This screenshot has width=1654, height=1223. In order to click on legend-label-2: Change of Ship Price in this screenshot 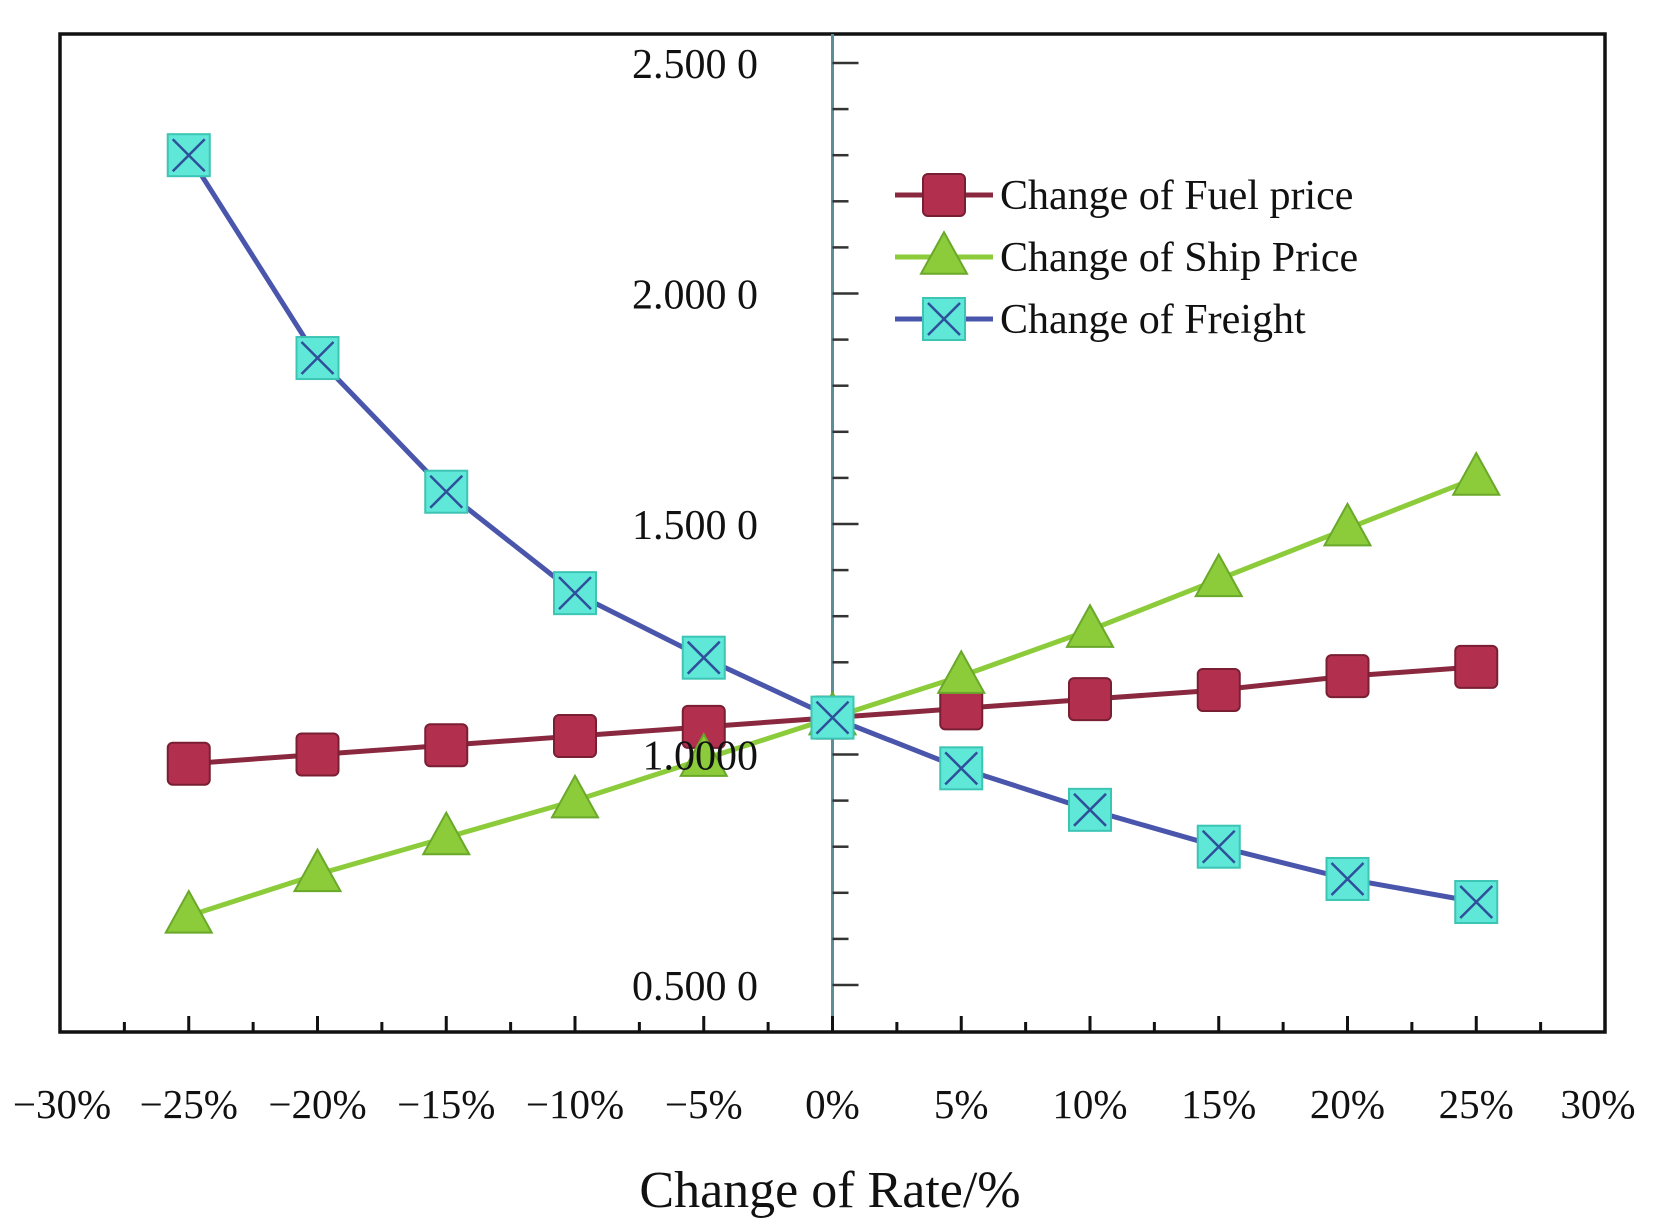, I will do `click(1179, 258)`.